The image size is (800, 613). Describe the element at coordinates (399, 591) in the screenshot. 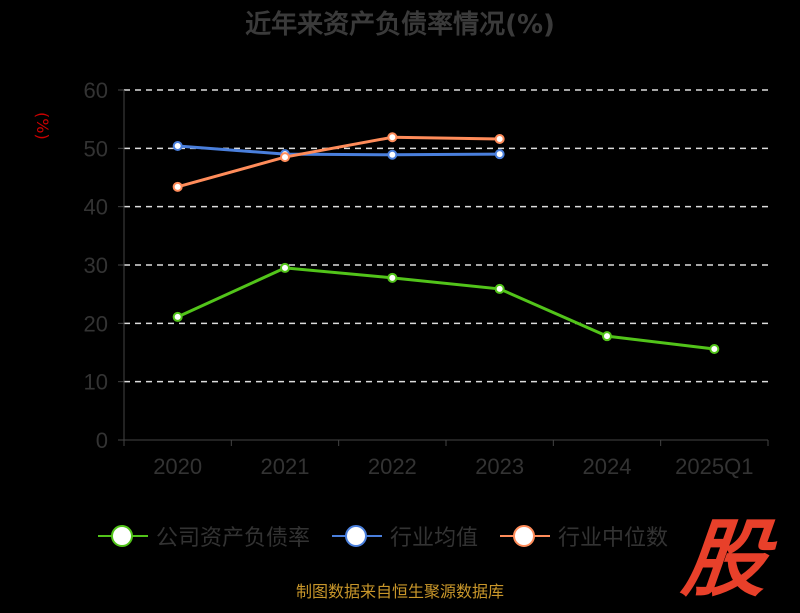

I see `source-note: 制图数据来自恒生聚源数据库` at that location.